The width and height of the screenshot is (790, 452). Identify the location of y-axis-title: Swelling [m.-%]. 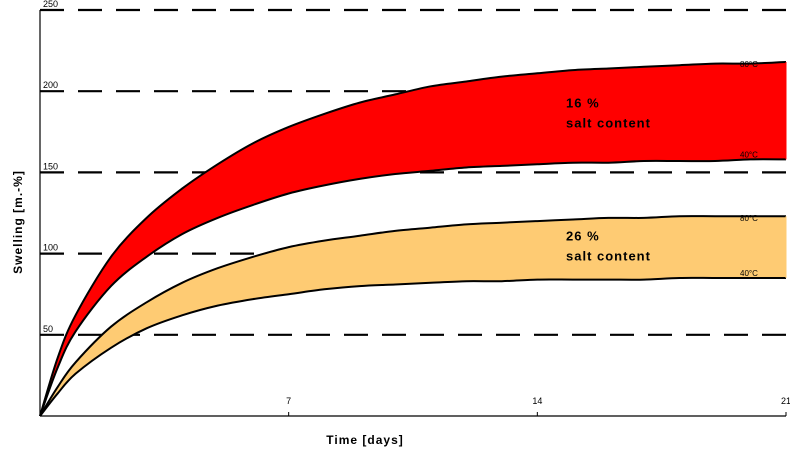
(18, 222).